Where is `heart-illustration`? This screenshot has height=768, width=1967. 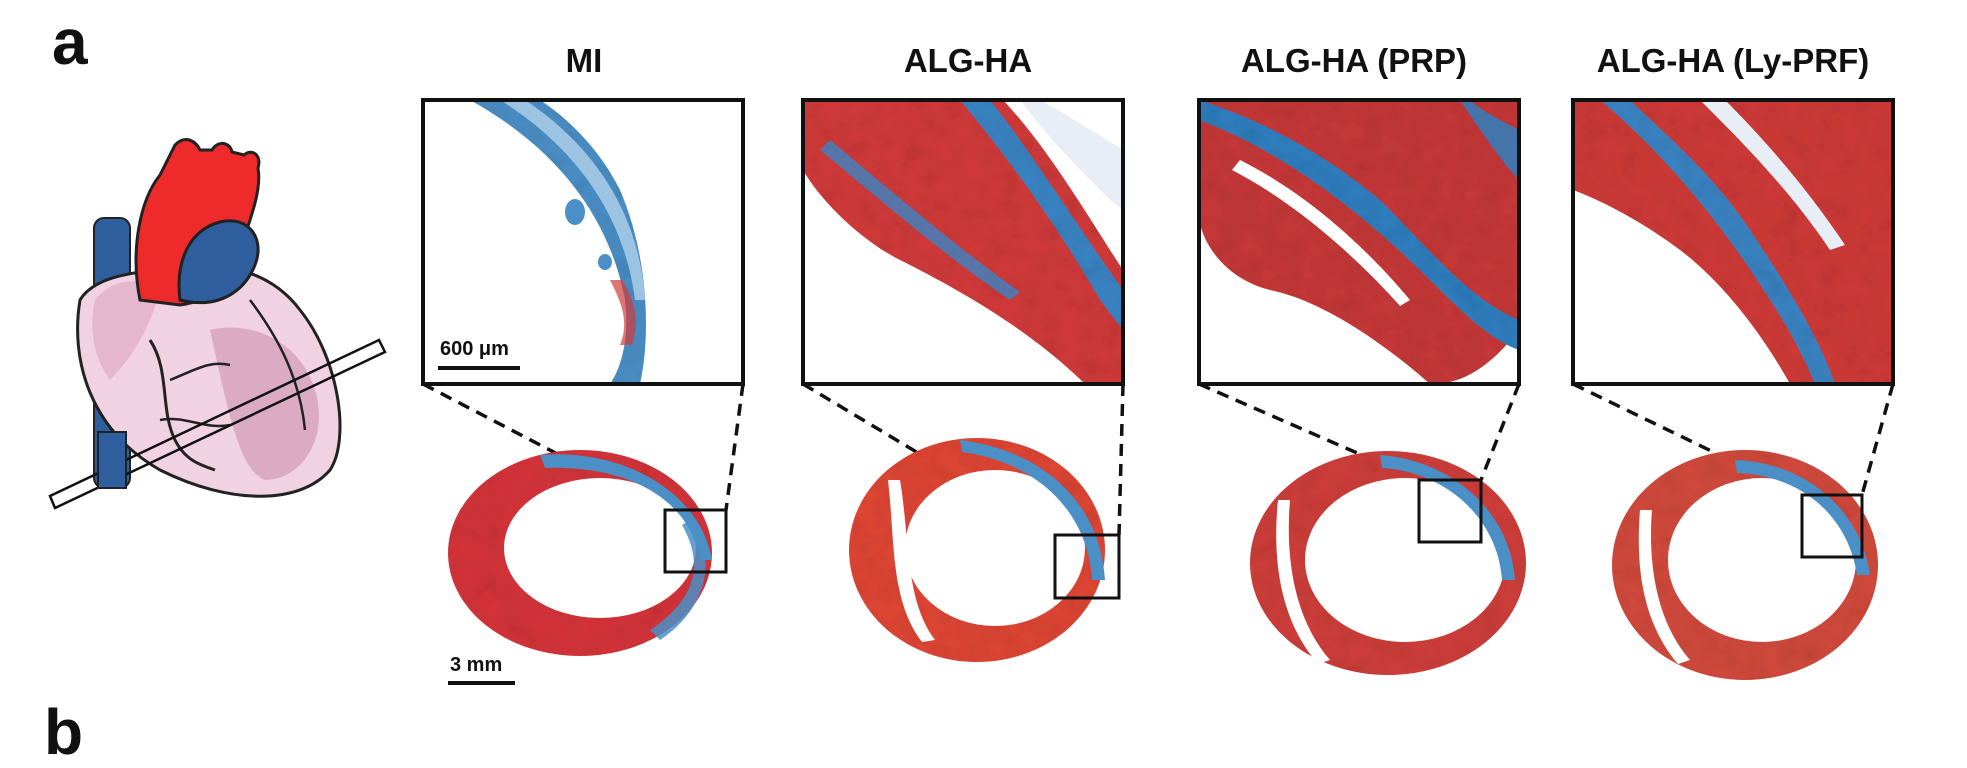 heart-illustration is located at coordinates (217, 324).